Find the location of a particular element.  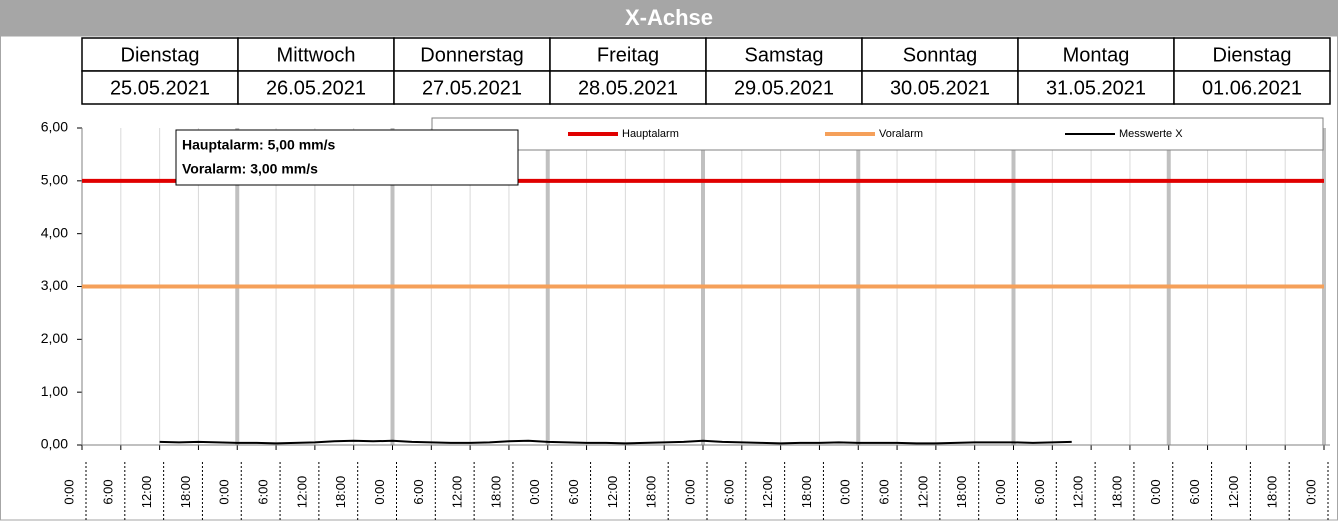

day-label: Mittwoch is located at coordinates (316, 55).